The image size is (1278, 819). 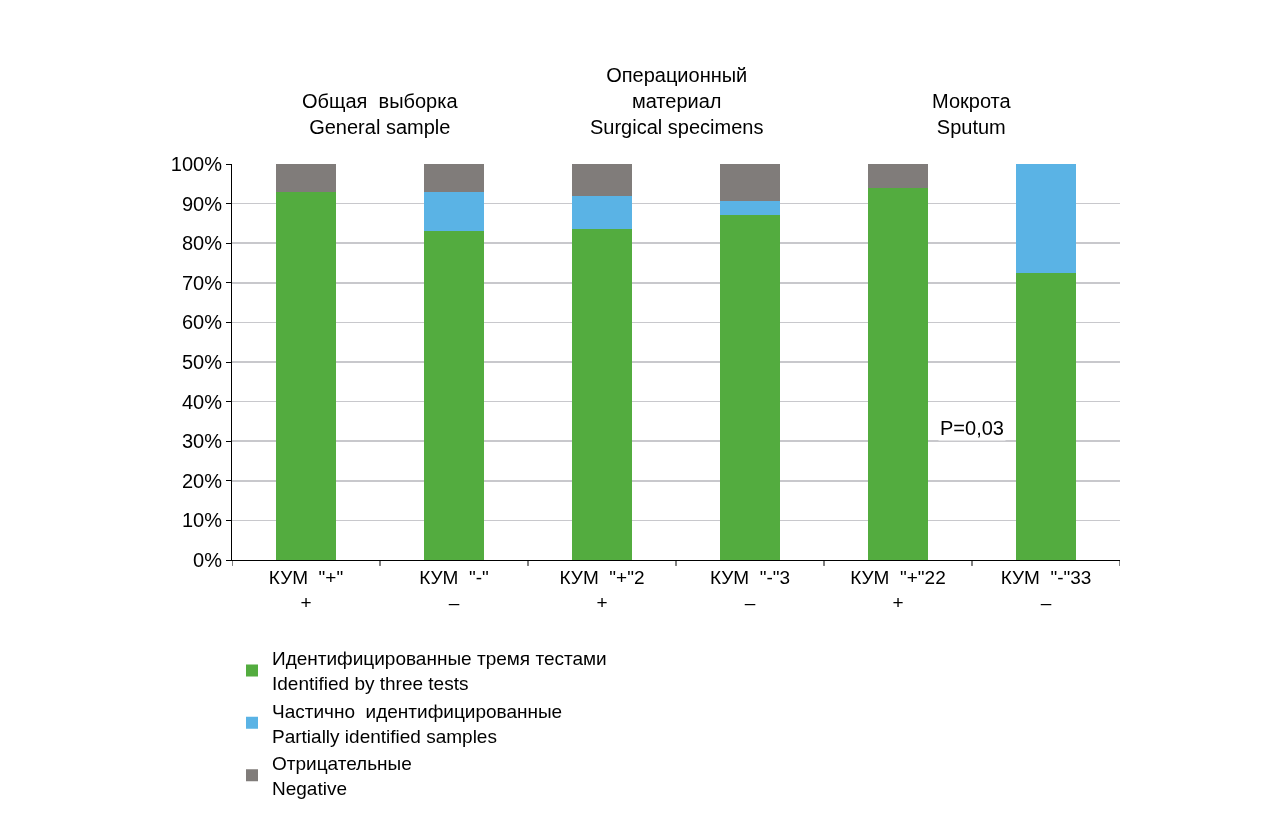 What do you see at coordinates (202, 243) in the screenshot?
I see `y-tick-label: 80%` at bounding box center [202, 243].